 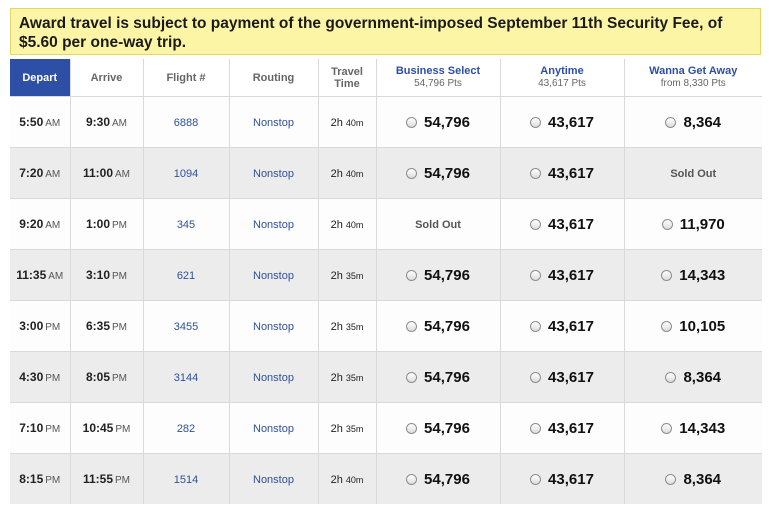 What do you see at coordinates (106, 78) in the screenshot?
I see `sort-arrive-header: Arrive` at bounding box center [106, 78].